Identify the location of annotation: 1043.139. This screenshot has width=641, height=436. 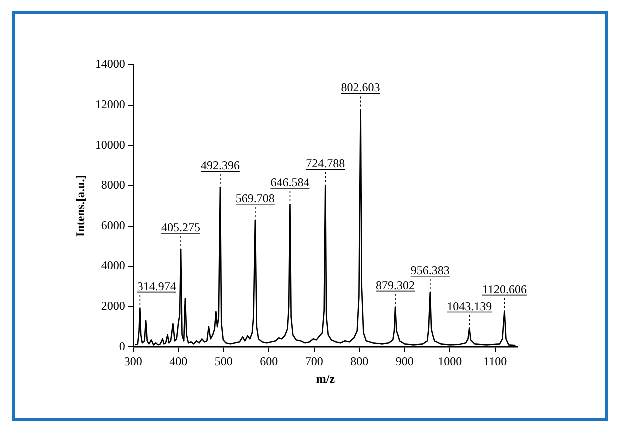
(469, 306).